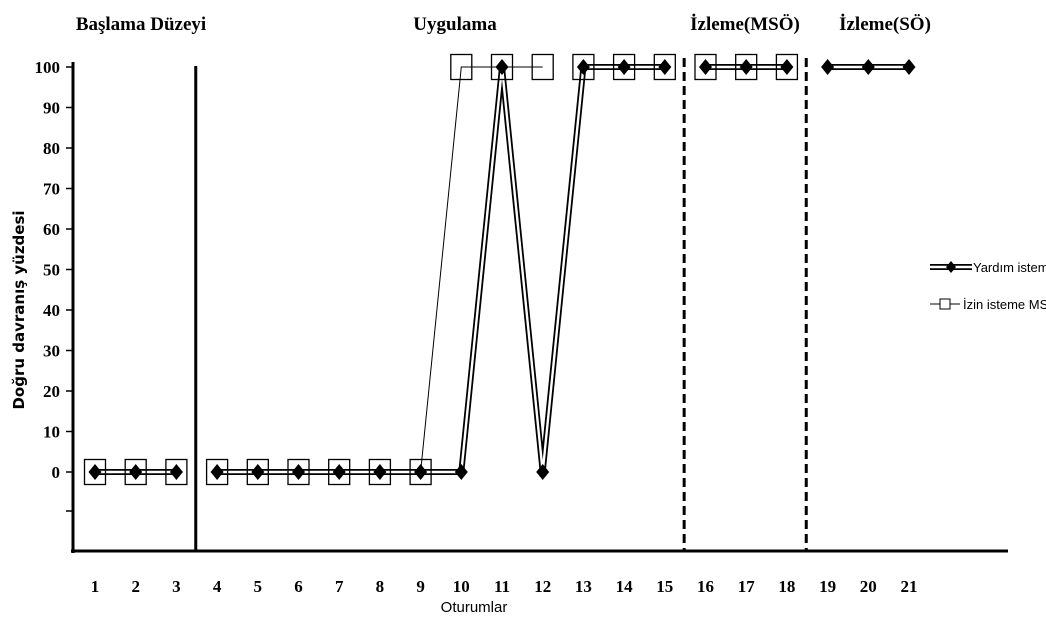 This screenshot has width=1046, height=621. I want to click on x-tick-label: 14, so click(625, 586).